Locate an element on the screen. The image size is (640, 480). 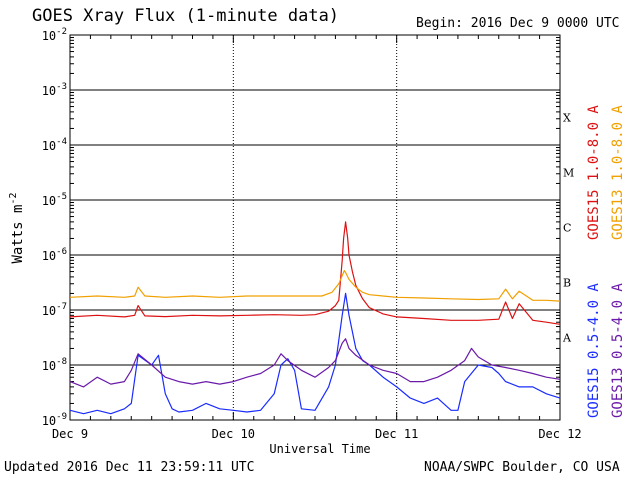
flare-class-a: A is located at coordinates (567, 338).